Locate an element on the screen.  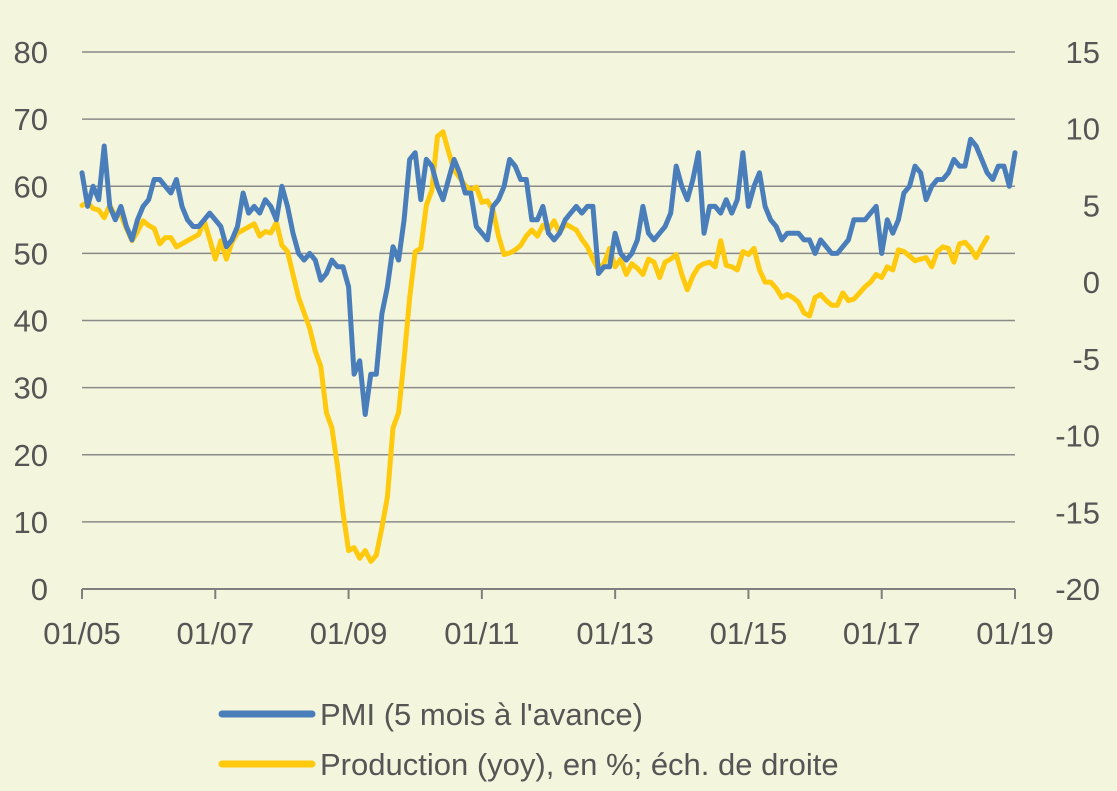
y-right-tick-label: -15 is located at coordinates (1077, 512).